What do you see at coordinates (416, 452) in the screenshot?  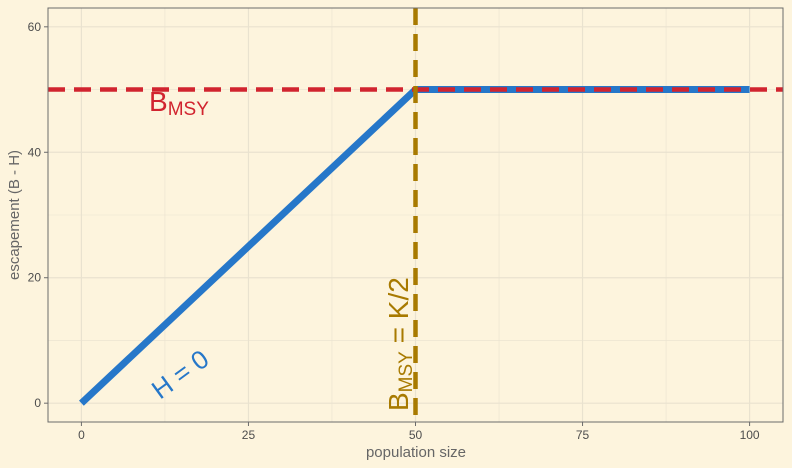 I see `x-axis-title: population size` at bounding box center [416, 452].